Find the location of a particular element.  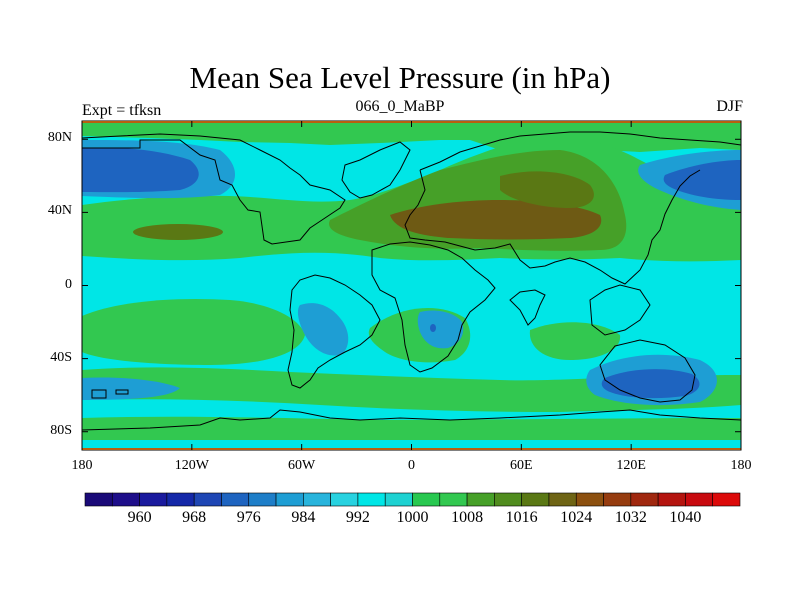

experiment-label: Expt = tfksn is located at coordinates (122, 110).